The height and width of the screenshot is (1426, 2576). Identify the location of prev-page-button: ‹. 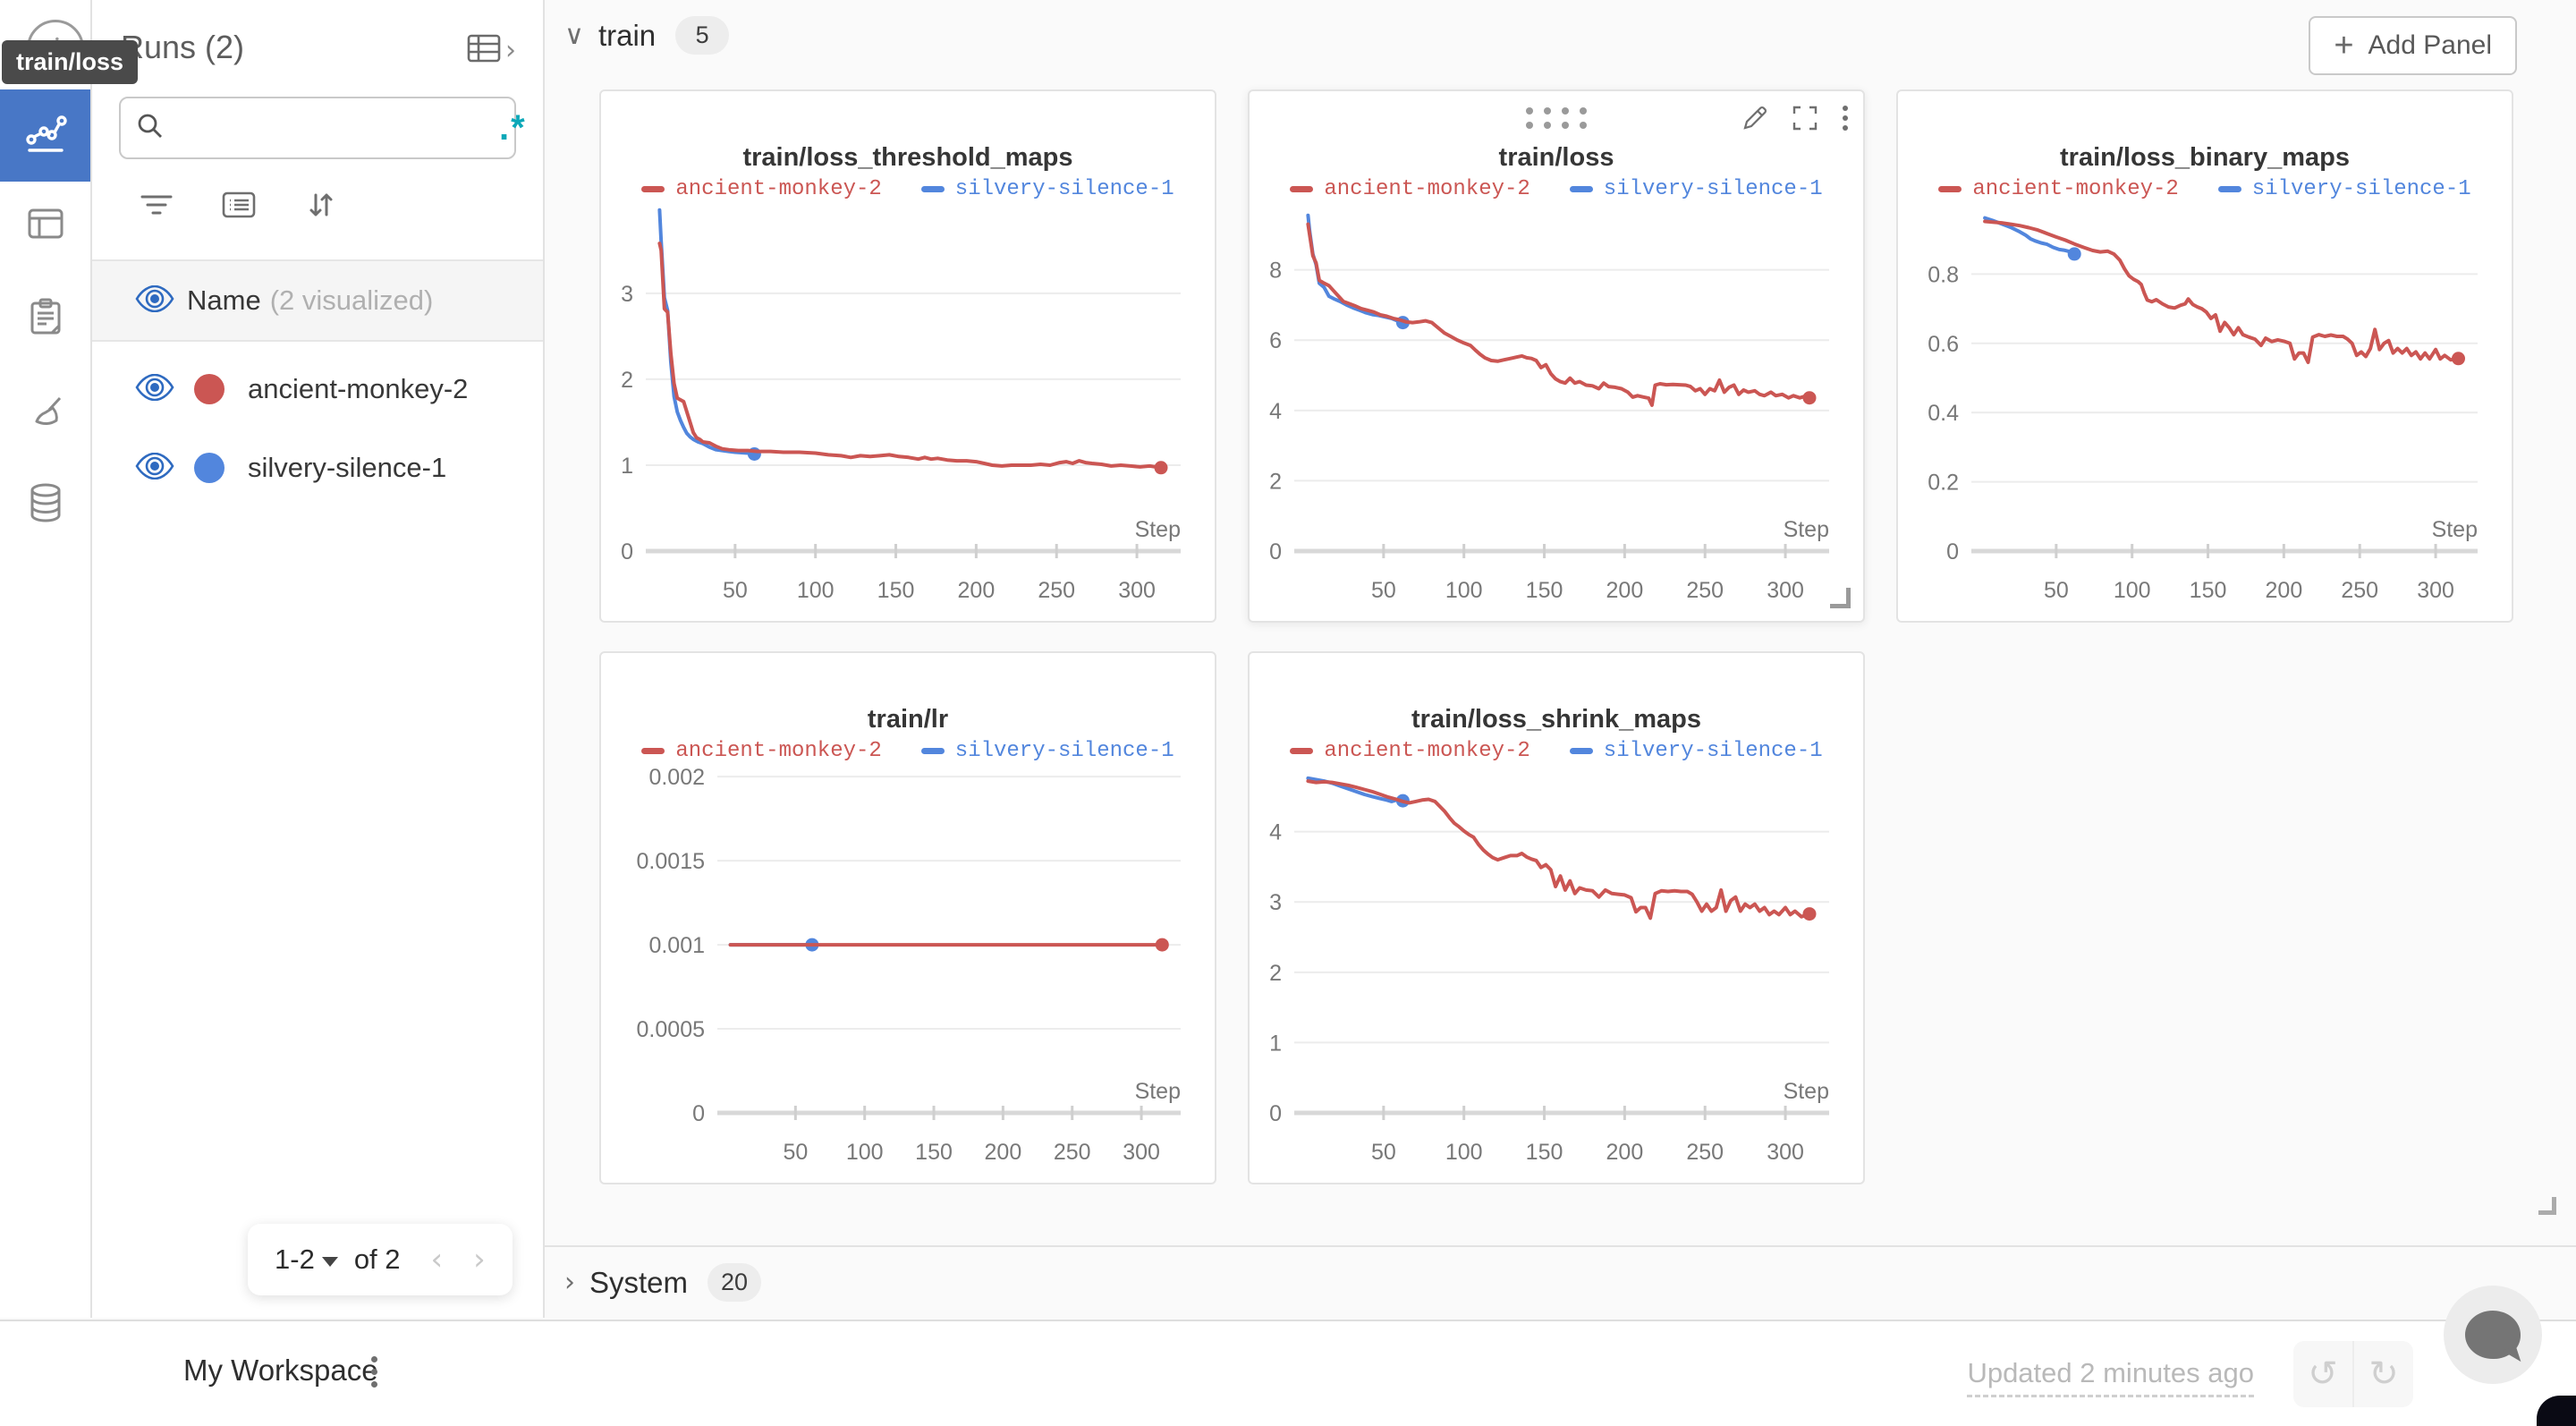
(437, 1260).